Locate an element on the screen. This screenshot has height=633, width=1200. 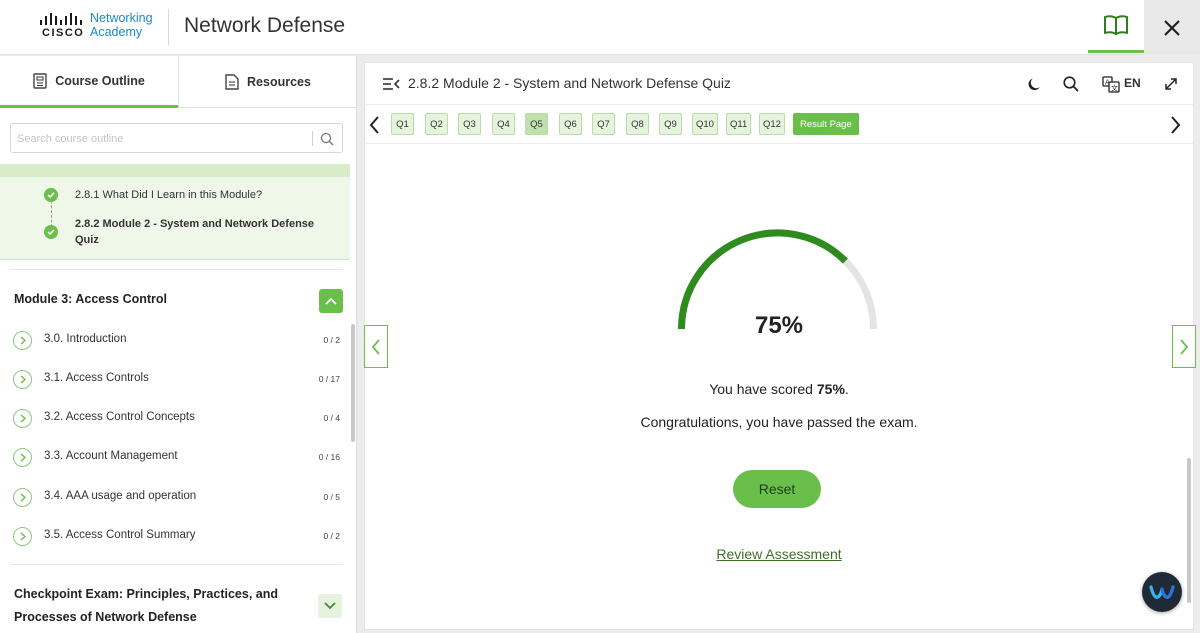
question-q6-button: Q6 is located at coordinates (570, 124).